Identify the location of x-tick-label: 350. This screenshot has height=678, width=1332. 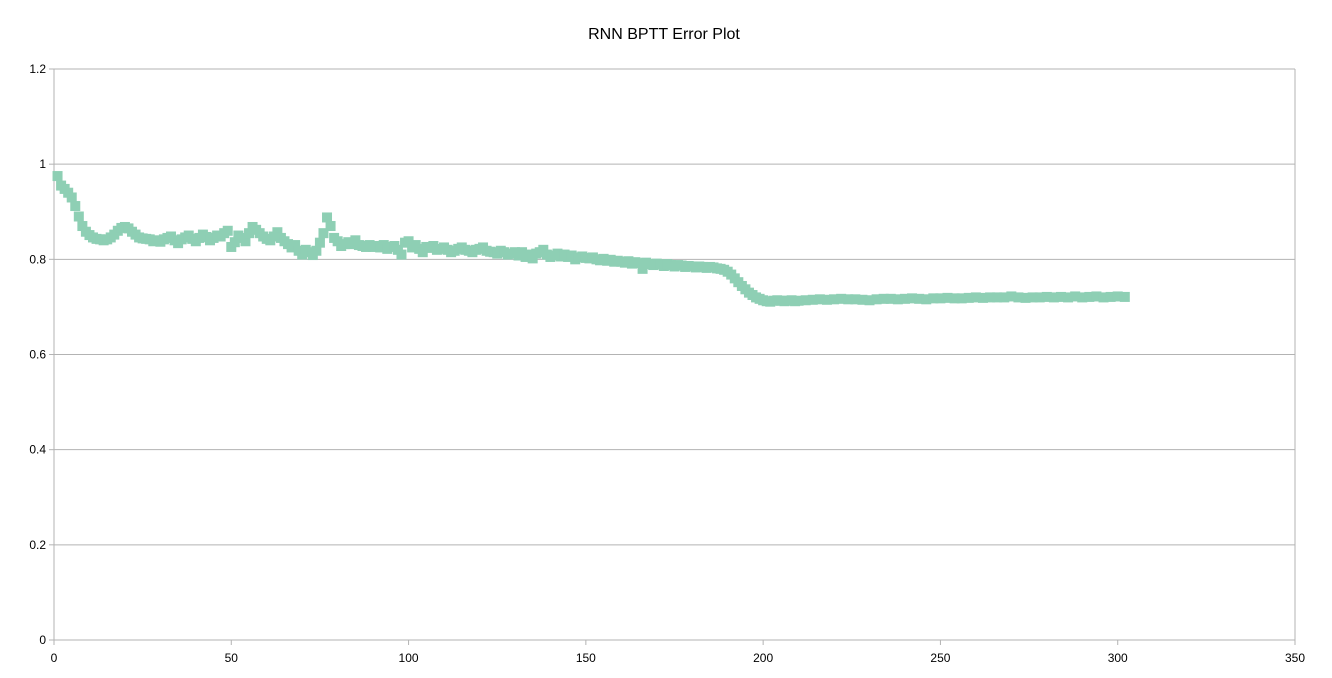
(1295, 658).